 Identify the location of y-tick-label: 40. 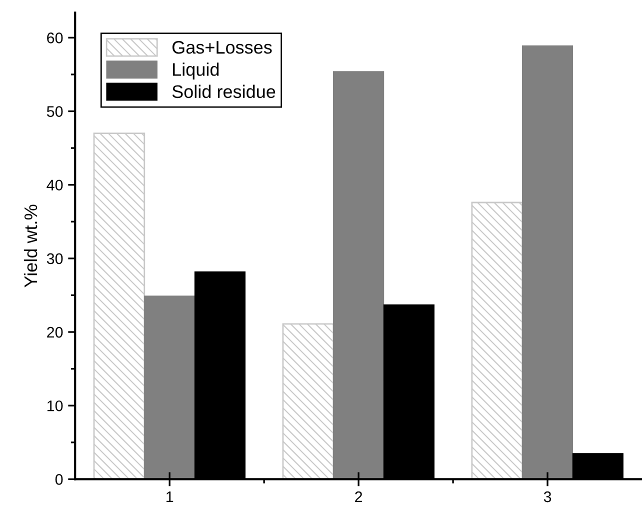
(54, 185).